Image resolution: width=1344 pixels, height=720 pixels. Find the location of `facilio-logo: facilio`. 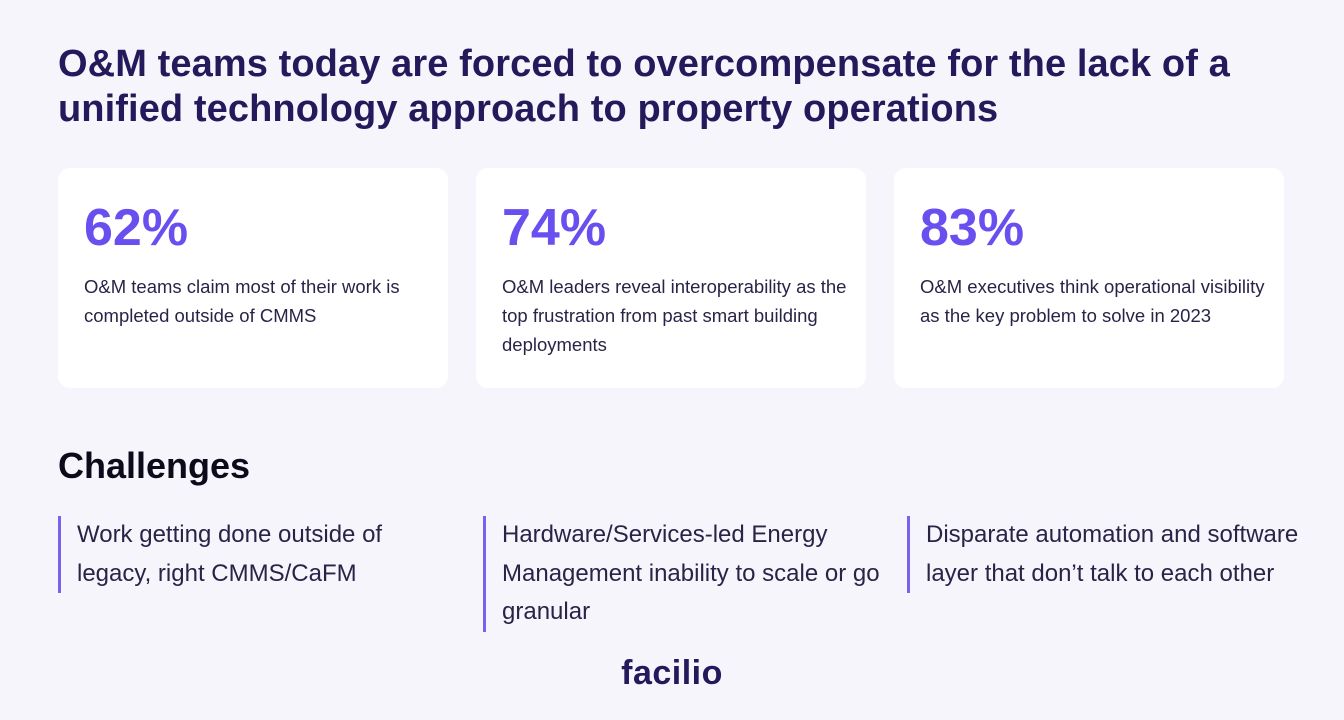

facilio-logo: facilio is located at coordinates (672, 673).